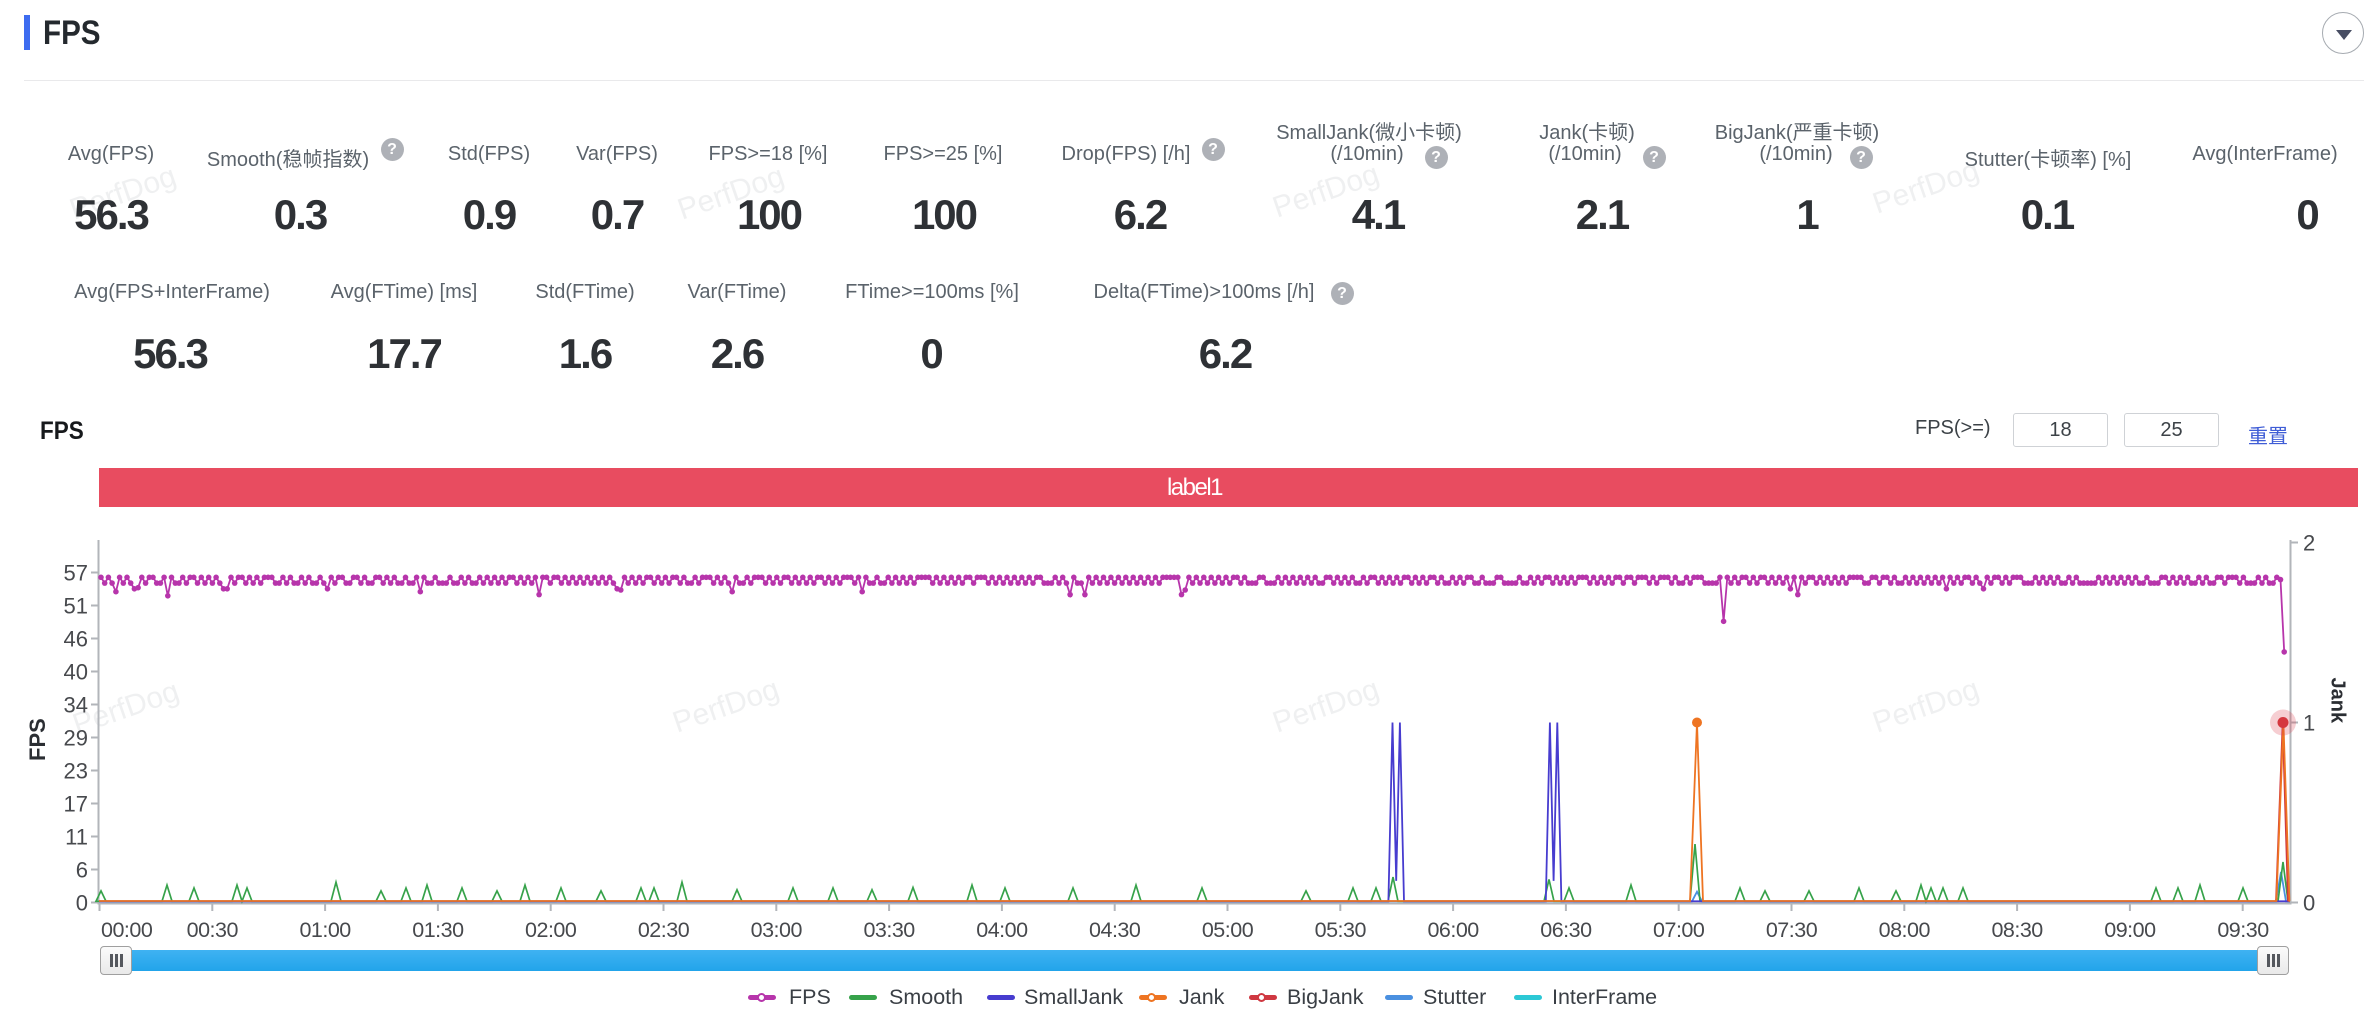 The image size is (2378, 1032). Describe the element at coordinates (438, 930) in the screenshot. I see `svg-text: 01:30` at that location.